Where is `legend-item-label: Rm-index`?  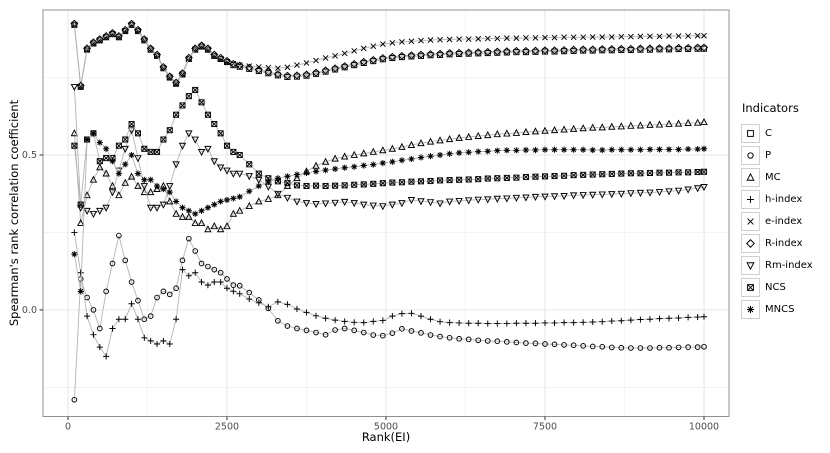
legend-item-label: Rm-index is located at coordinates (789, 265).